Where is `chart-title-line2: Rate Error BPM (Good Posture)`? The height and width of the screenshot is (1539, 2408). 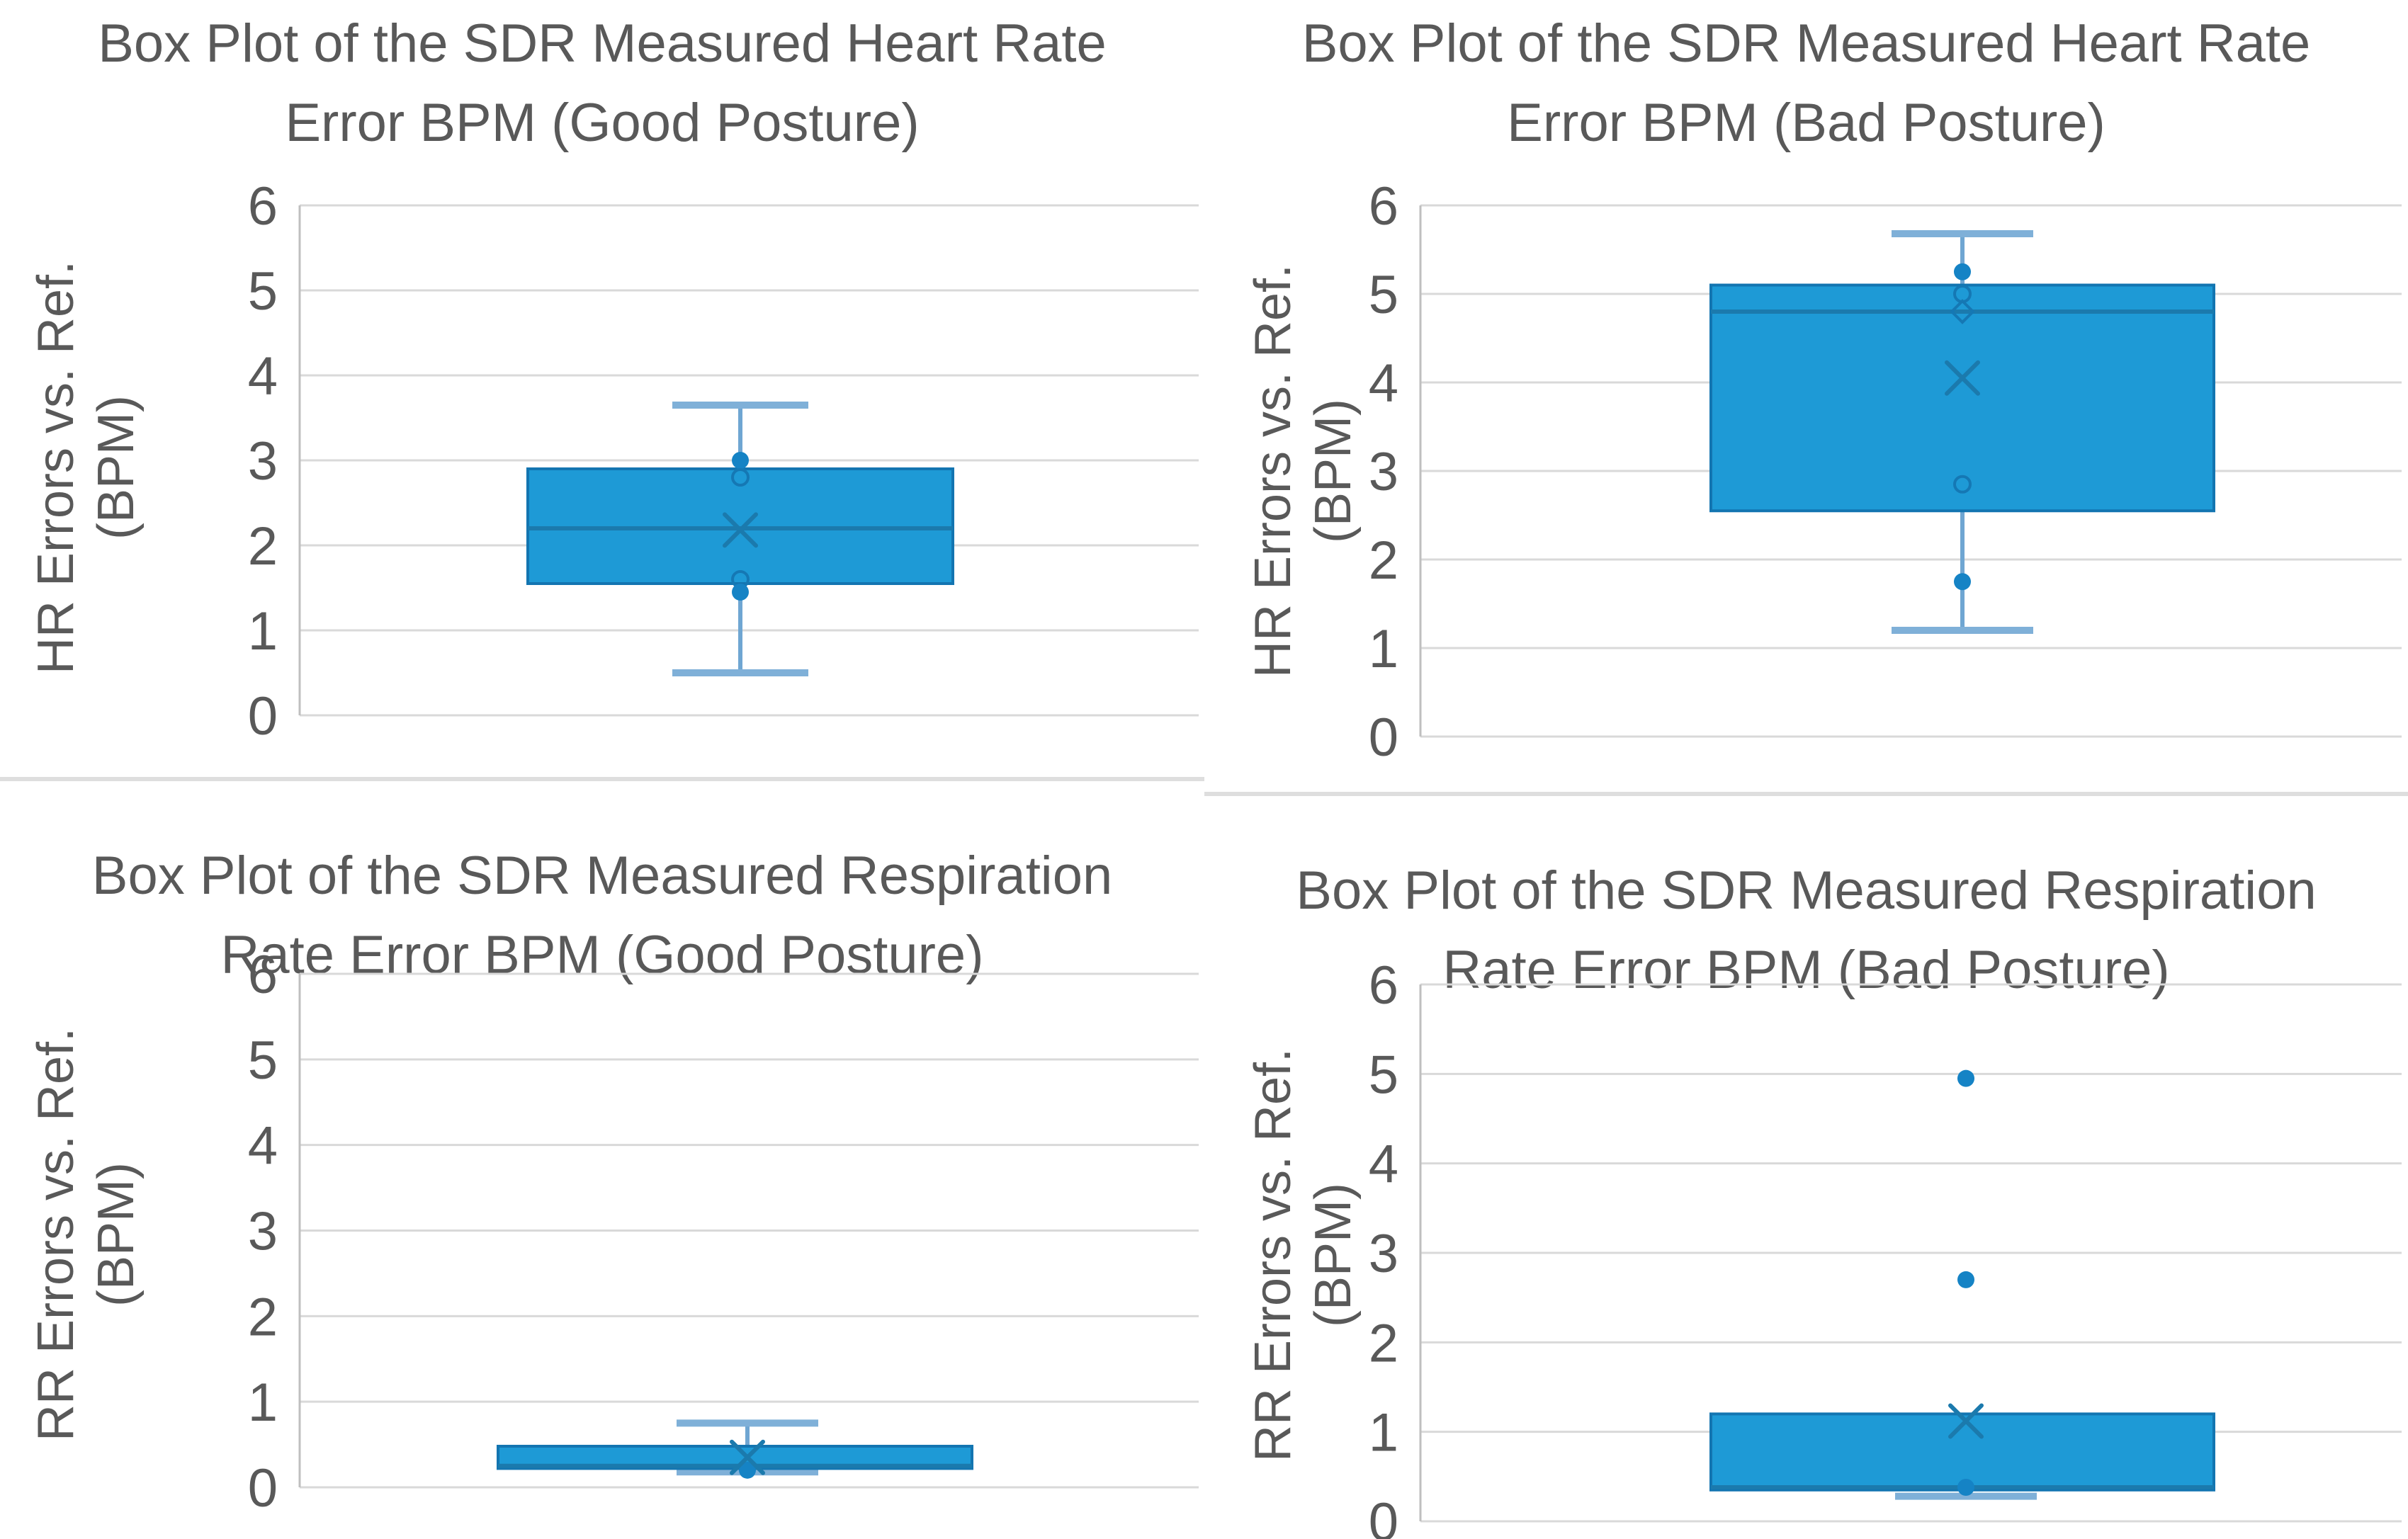
chart-title-line2: Rate Error BPM (Good Posture) is located at coordinates (602, 956).